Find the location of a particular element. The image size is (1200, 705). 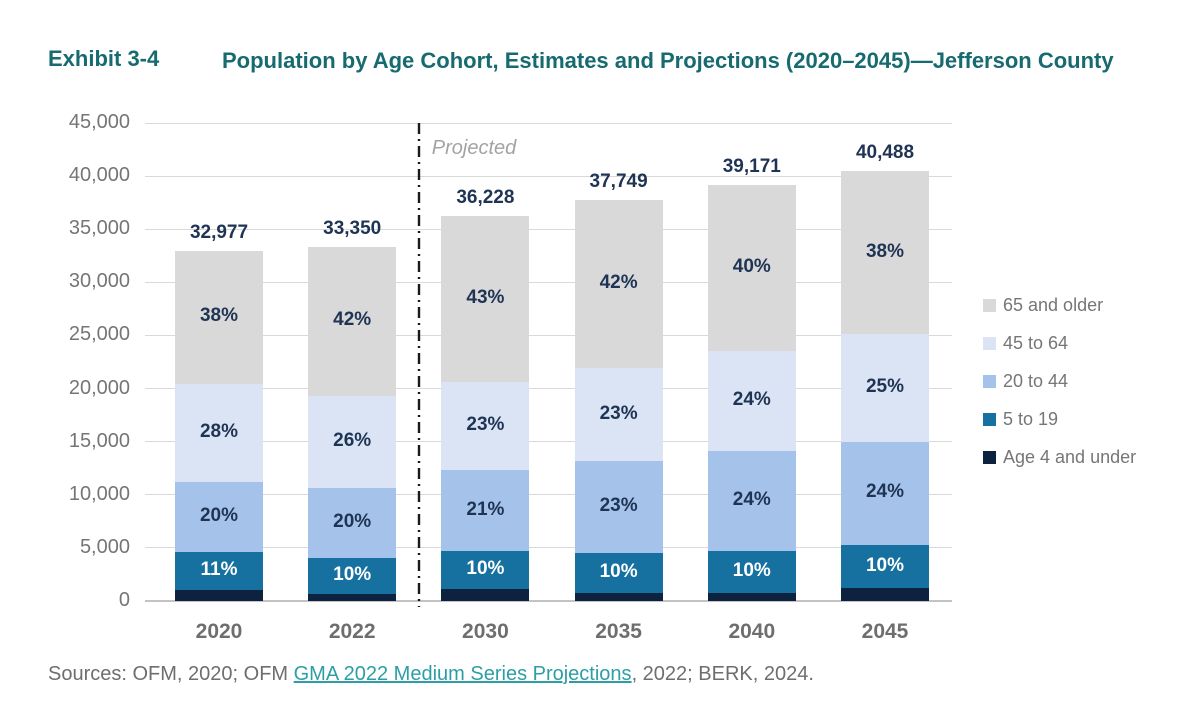

bar-total-label: 39,171 is located at coordinates (751, 166).